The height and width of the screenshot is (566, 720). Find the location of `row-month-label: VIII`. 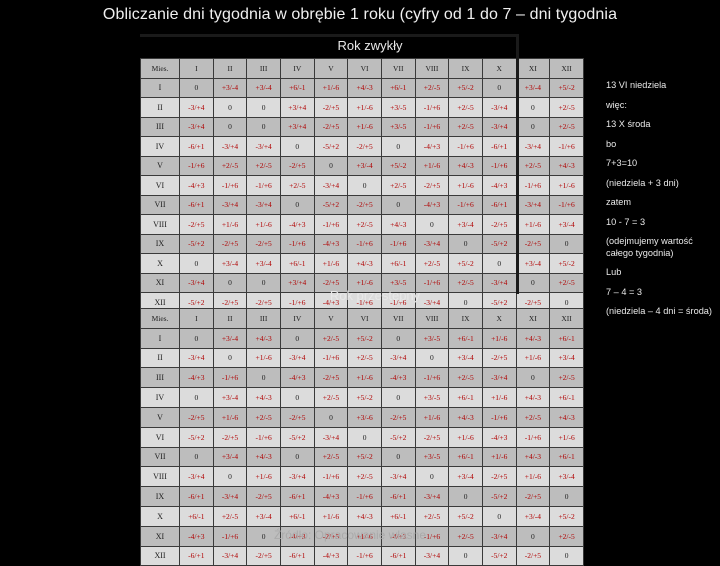

row-month-label: VIII is located at coordinates (160, 224).